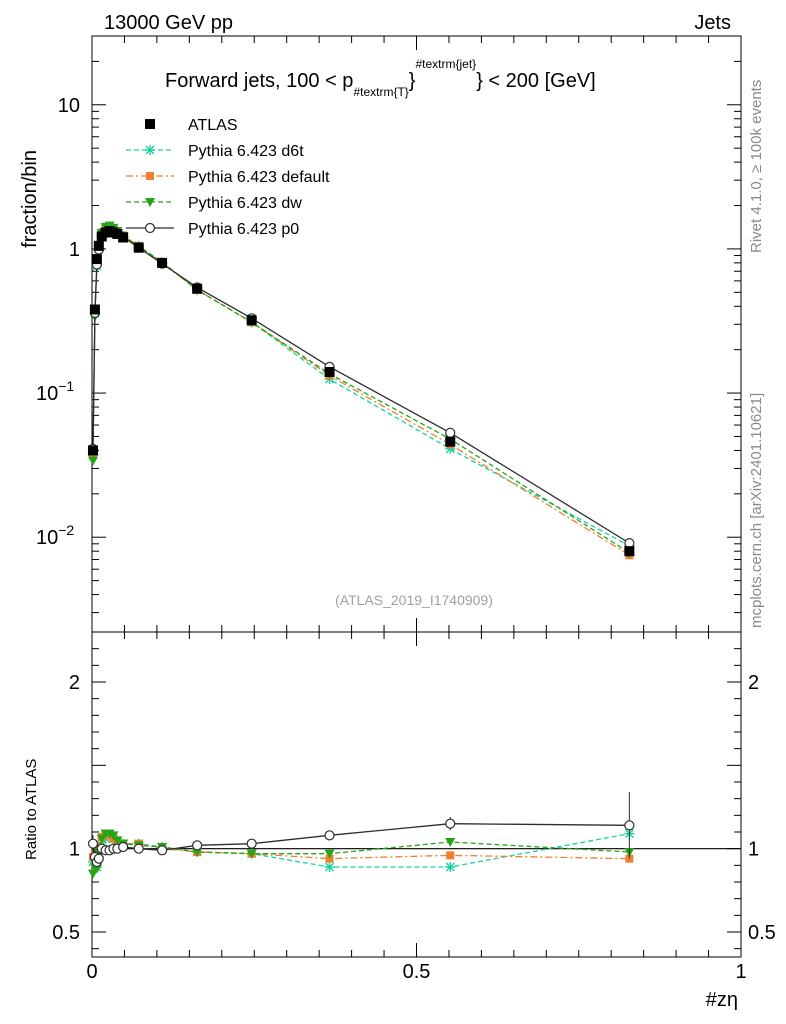 Image resolution: width=786 pixels, height=1024 pixels. Describe the element at coordinates (74, 683) in the screenshot. I see `ratio-y-tick-label: 2` at that location.